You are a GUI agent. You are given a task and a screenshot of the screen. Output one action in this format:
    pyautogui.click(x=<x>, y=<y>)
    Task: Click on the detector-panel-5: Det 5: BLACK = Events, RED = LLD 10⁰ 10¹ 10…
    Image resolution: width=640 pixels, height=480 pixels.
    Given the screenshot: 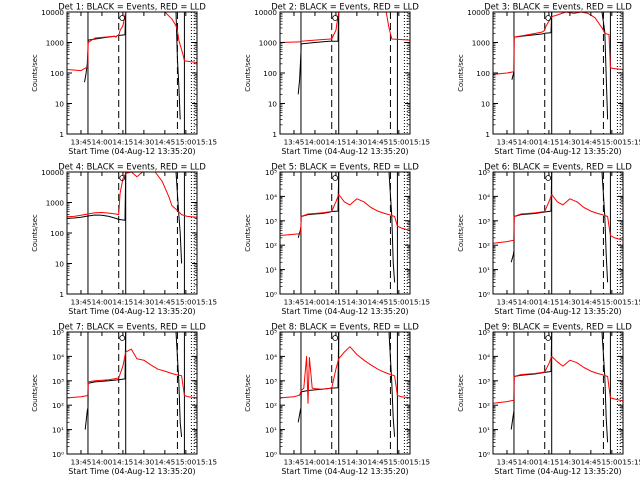 What is the action you would take?
    pyautogui.click(x=337, y=239)
    